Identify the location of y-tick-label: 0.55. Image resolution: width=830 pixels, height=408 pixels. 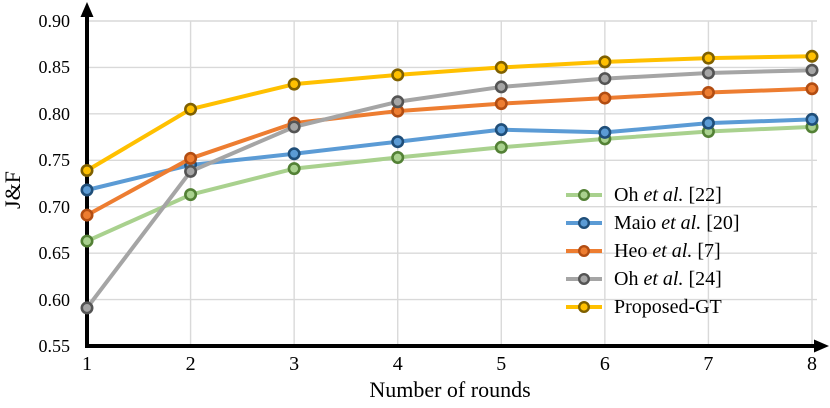
(54, 346).